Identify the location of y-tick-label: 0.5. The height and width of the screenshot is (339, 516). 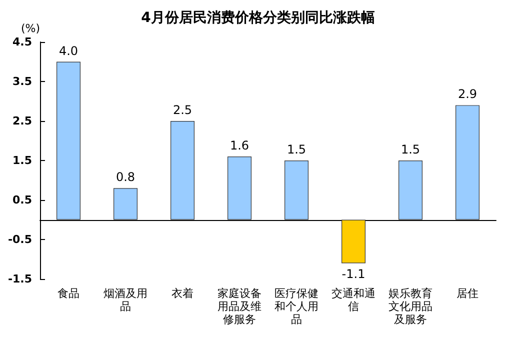
(22, 200).